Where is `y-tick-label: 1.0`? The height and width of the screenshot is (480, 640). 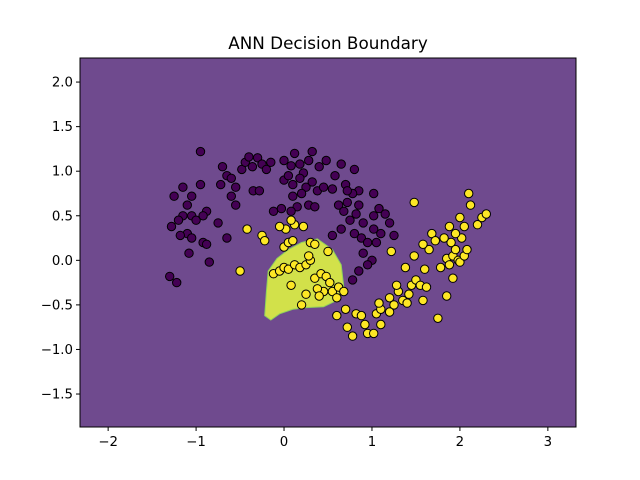
y-tick-label: 1.0 is located at coordinates (62, 172).